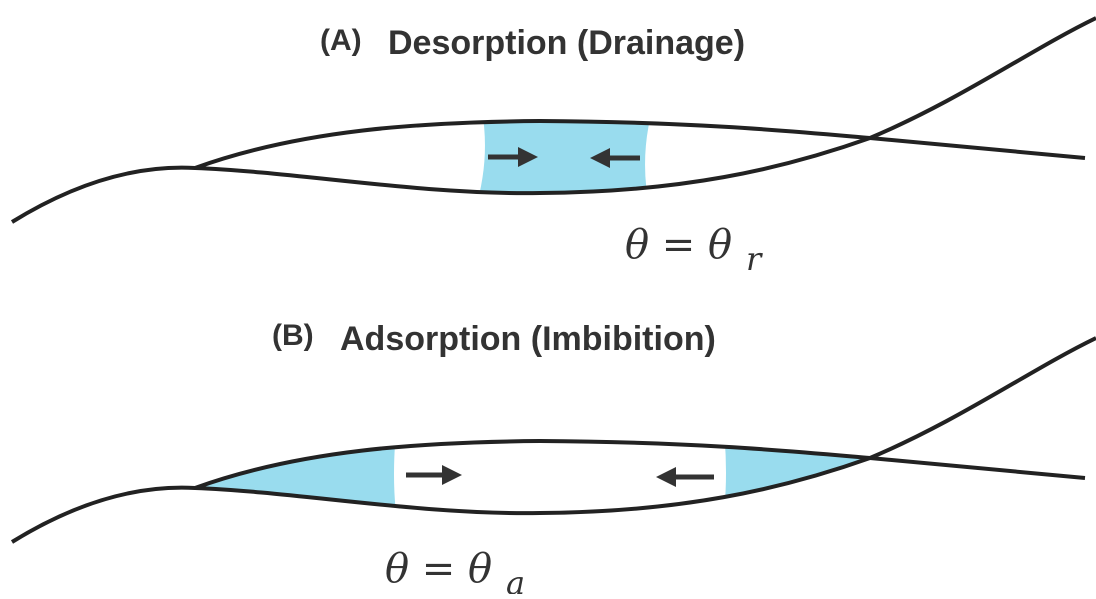 The height and width of the screenshot is (599, 1096). What do you see at coordinates (565, 157) in the screenshot?
I see `water` at bounding box center [565, 157].